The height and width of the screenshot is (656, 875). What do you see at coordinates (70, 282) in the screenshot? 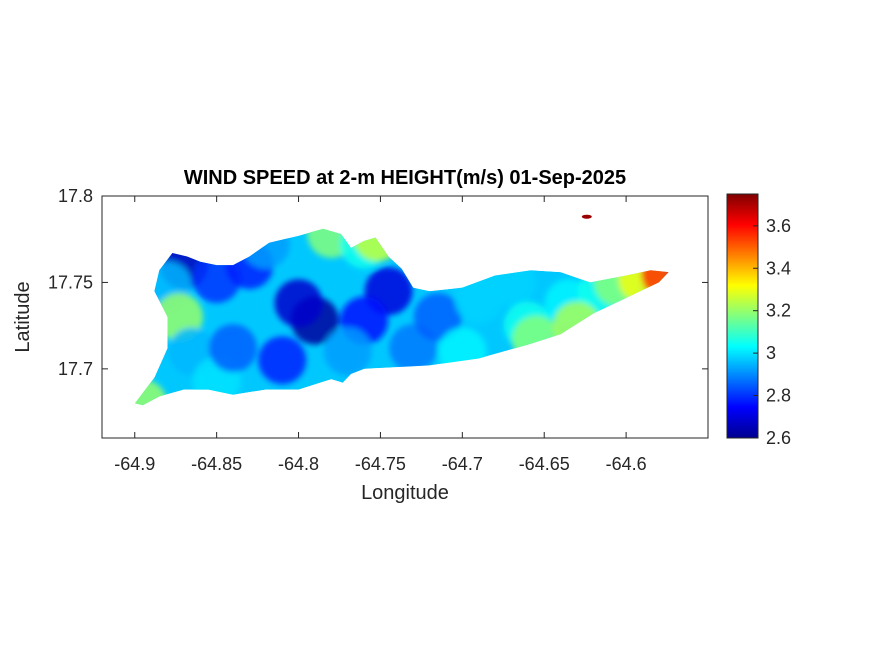
I see `y-tick-label: 17.75` at bounding box center [70, 282].